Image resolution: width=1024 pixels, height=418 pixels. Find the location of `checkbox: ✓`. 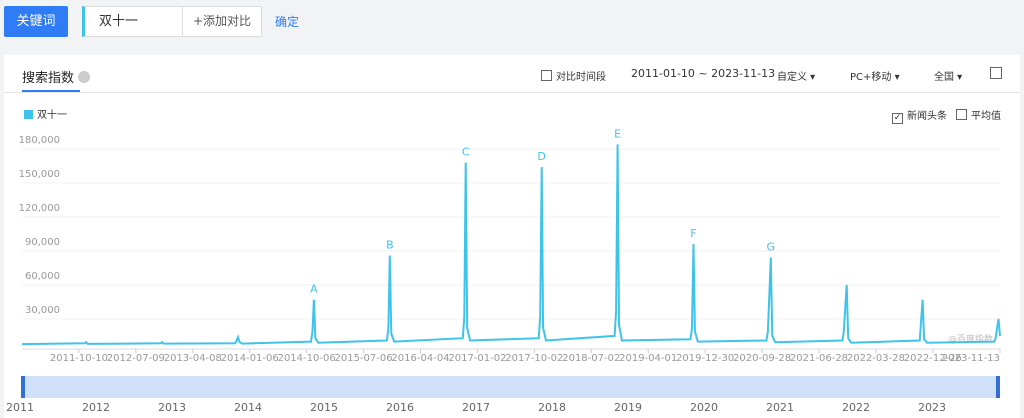

checkbox: ✓ is located at coordinates (897, 118).